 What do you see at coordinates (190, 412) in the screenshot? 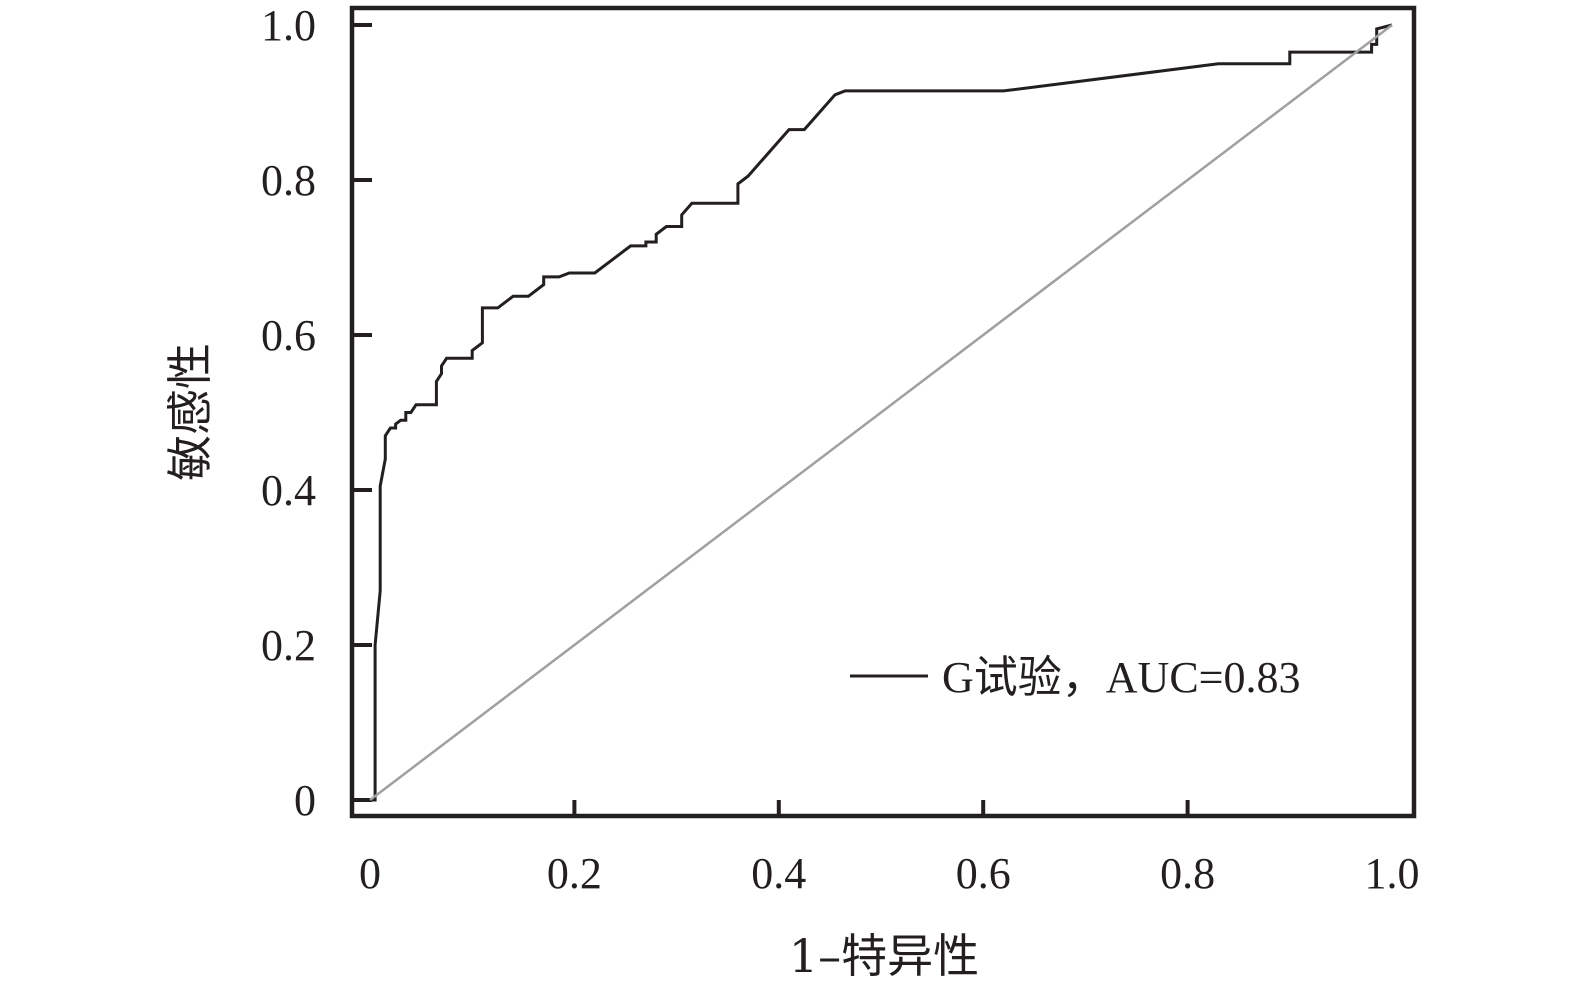
I see `y-axis-title: 敏感性` at bounding box center [190, 412].